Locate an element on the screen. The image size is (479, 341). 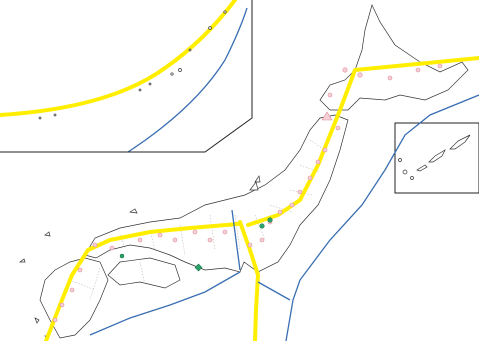
inset-frame is located at coordinates (436, 158).